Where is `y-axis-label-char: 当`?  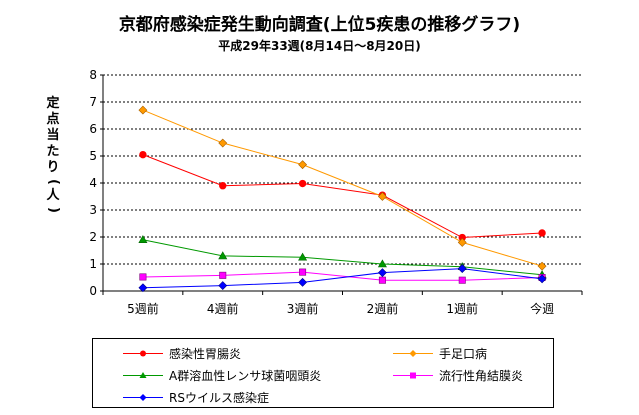 y-axis-label-char: 当 is located at coordinates (53, 135).